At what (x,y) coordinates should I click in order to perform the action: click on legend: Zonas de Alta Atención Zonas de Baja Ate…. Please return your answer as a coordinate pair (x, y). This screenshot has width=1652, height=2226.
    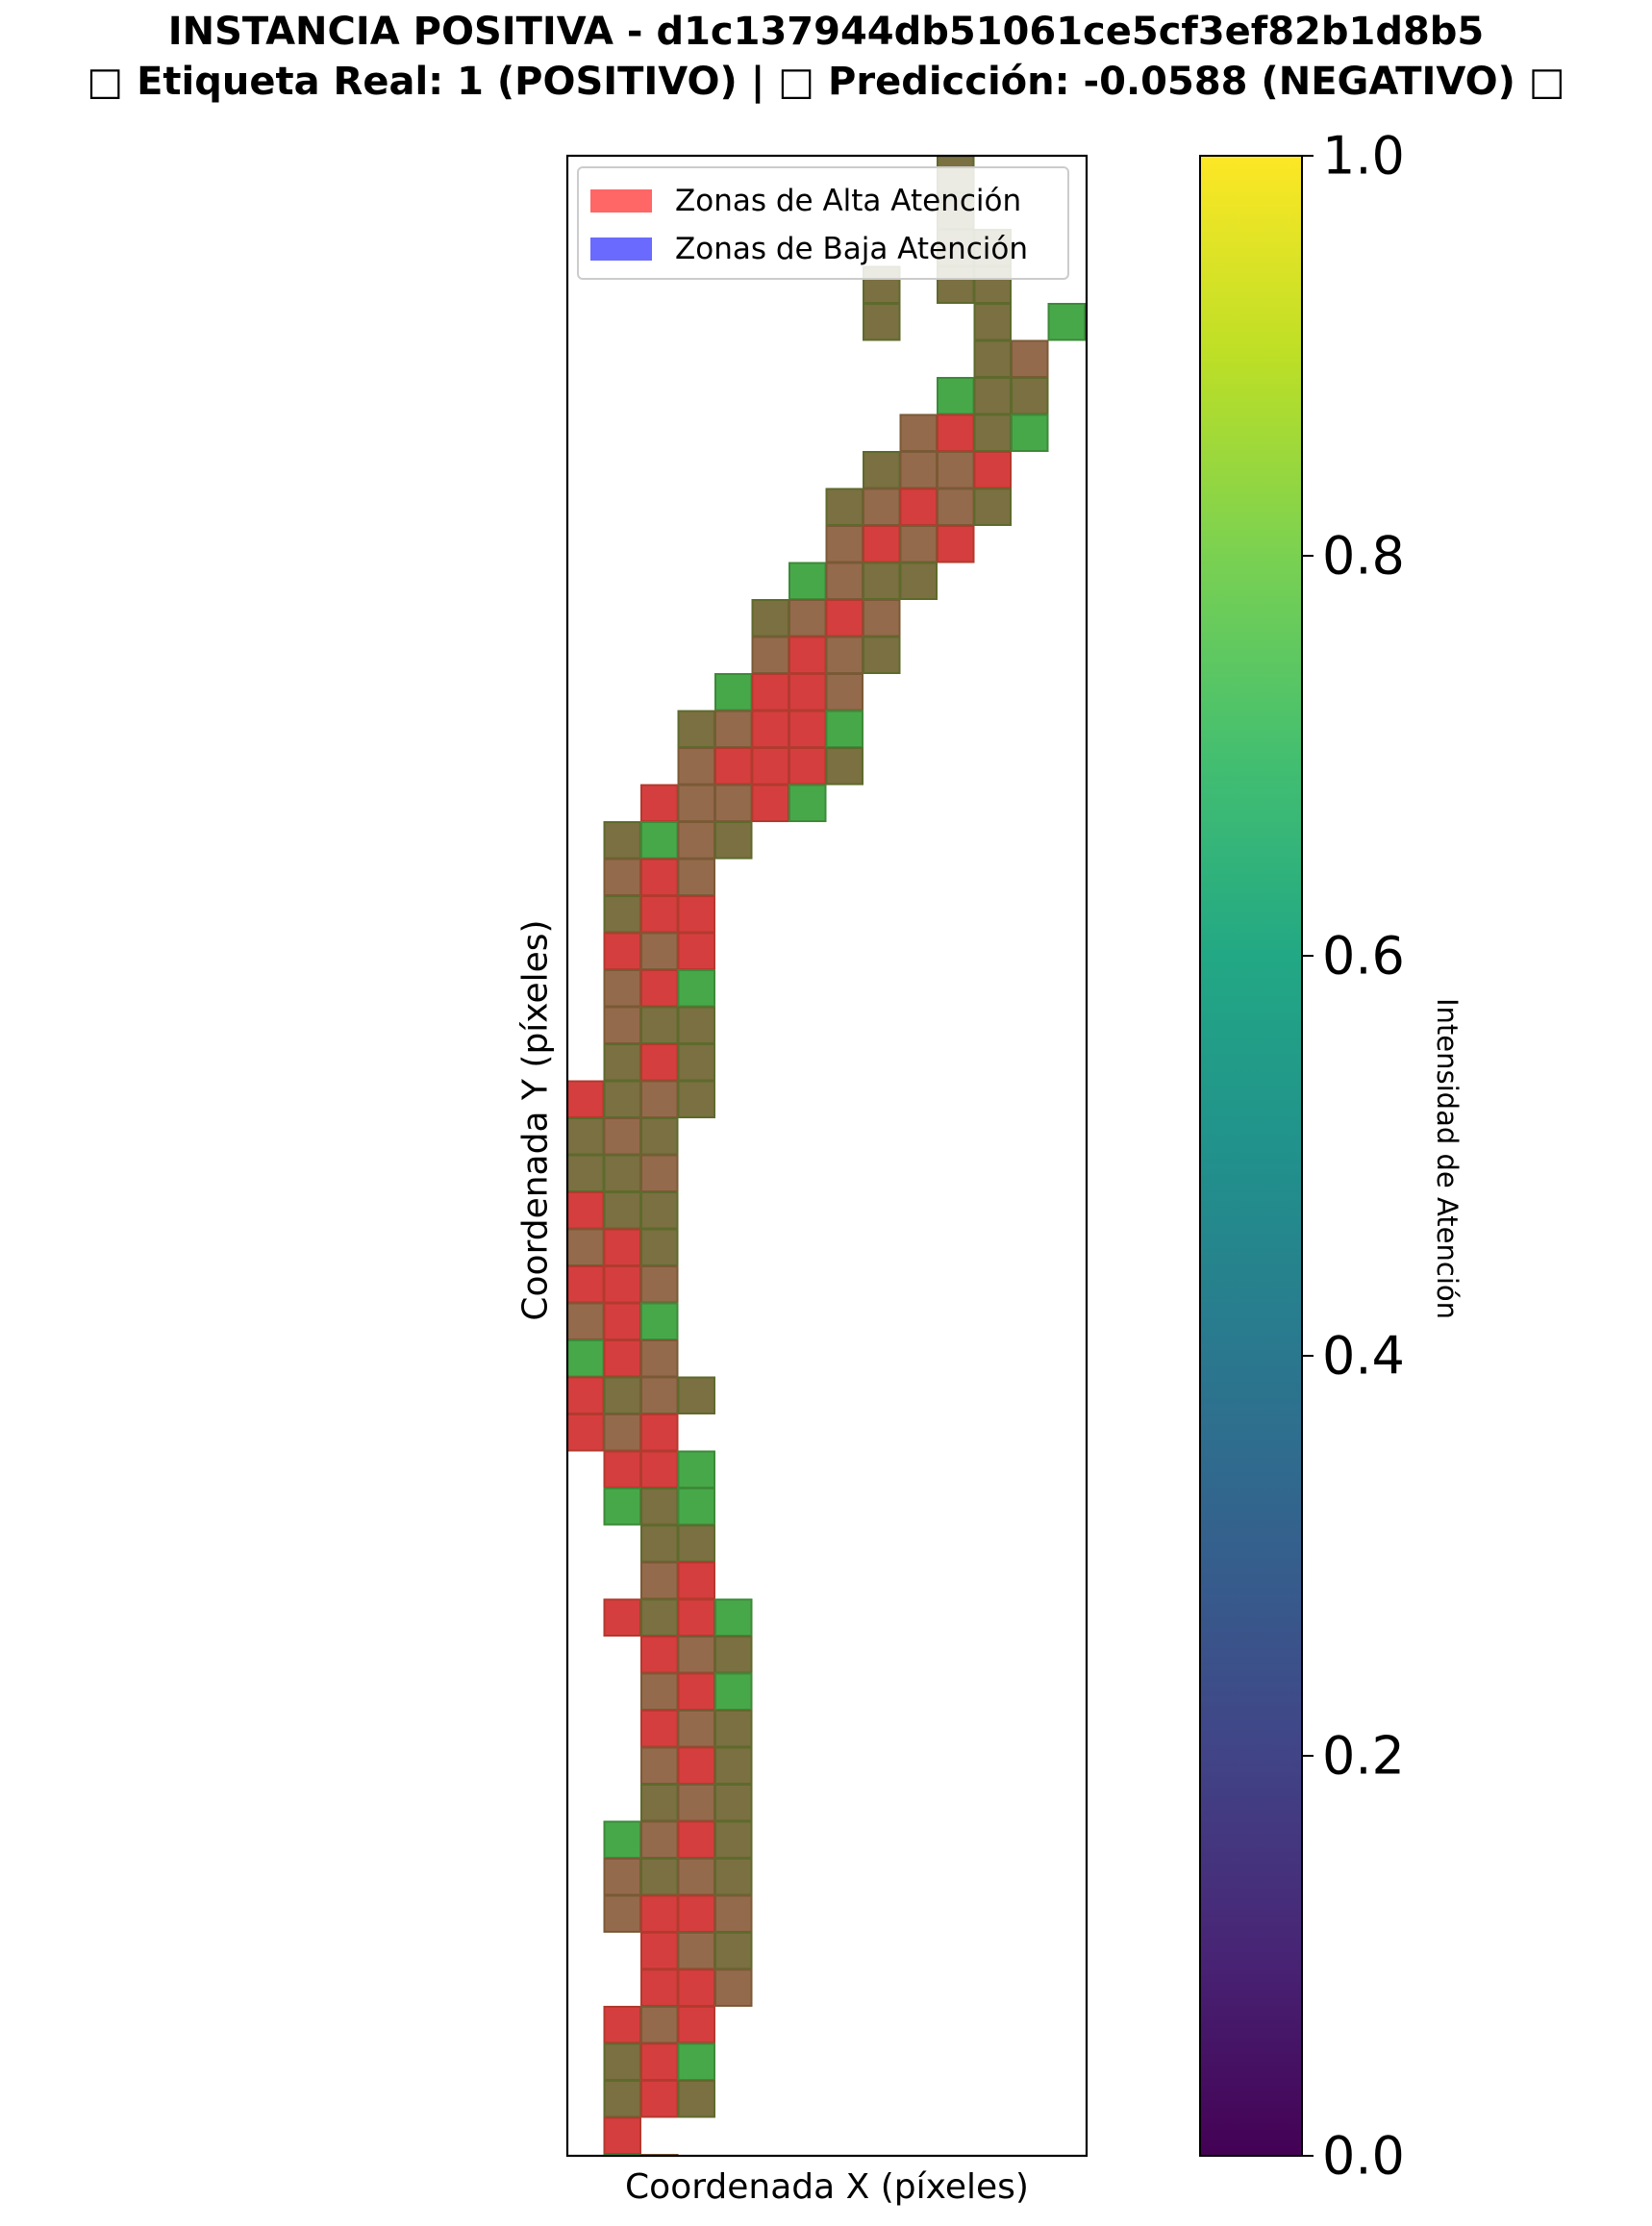
    Looking at the image, I should click on (823, 223).